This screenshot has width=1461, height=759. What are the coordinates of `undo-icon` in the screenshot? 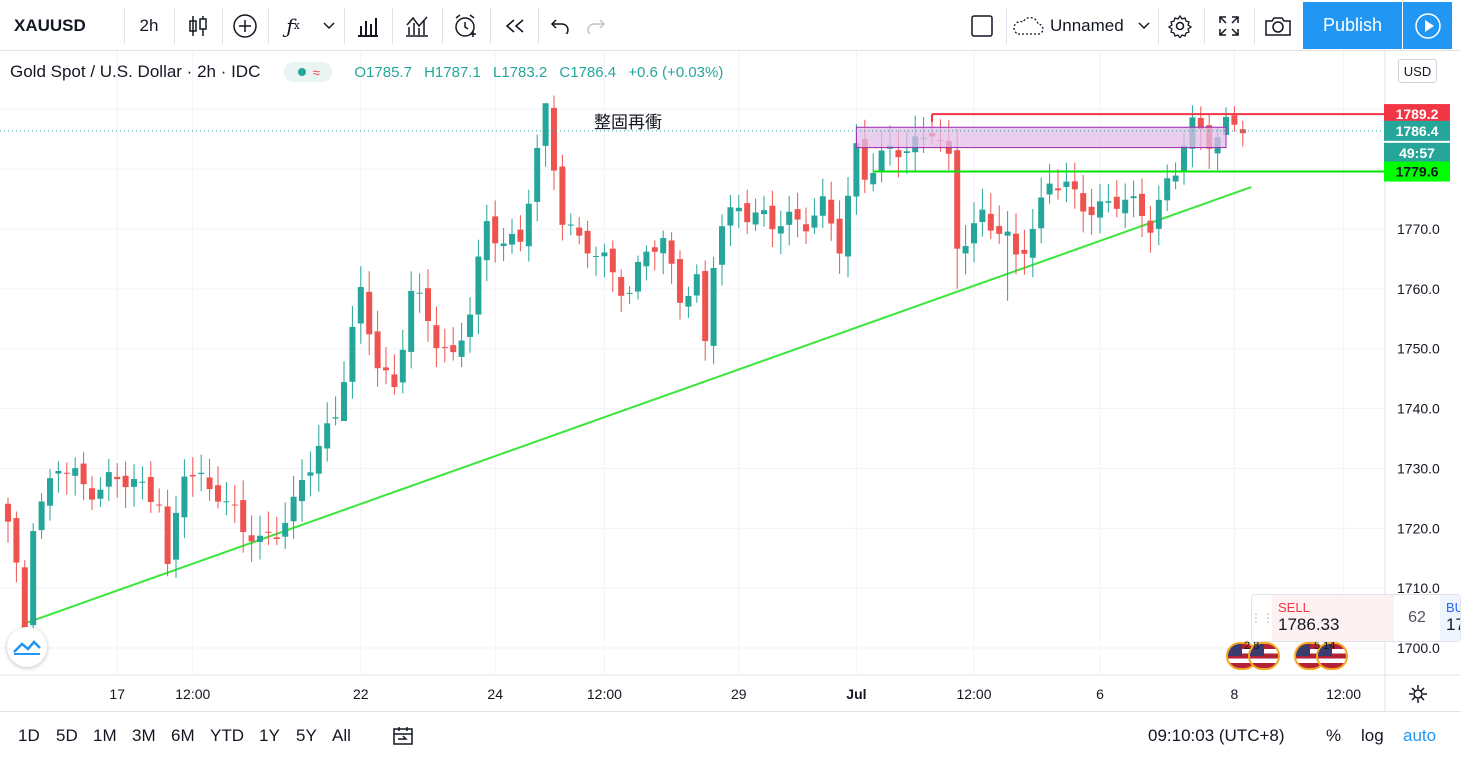 It's located at (560, 25).